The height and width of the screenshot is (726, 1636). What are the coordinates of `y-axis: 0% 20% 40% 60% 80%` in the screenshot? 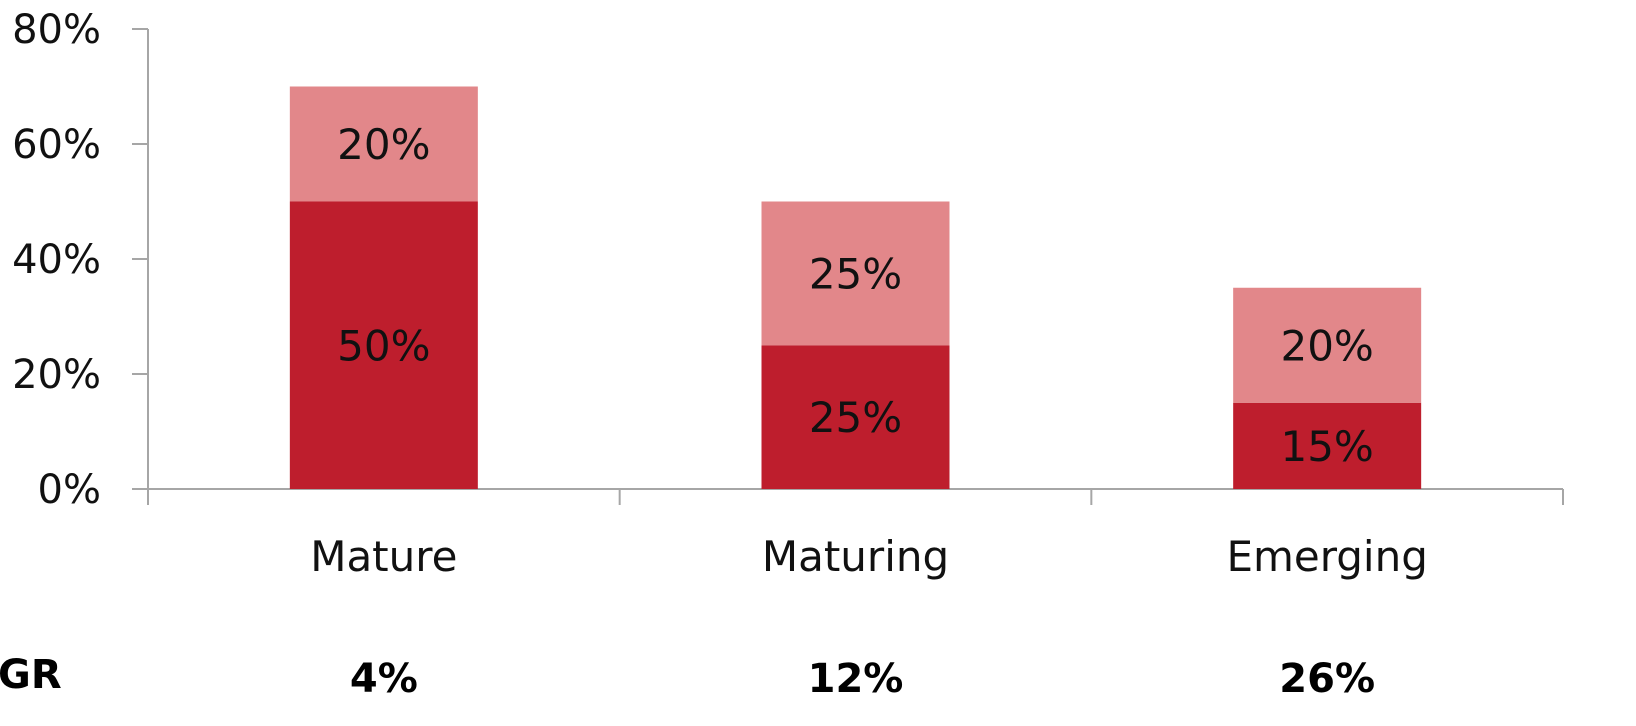 It's located at (80, 260).